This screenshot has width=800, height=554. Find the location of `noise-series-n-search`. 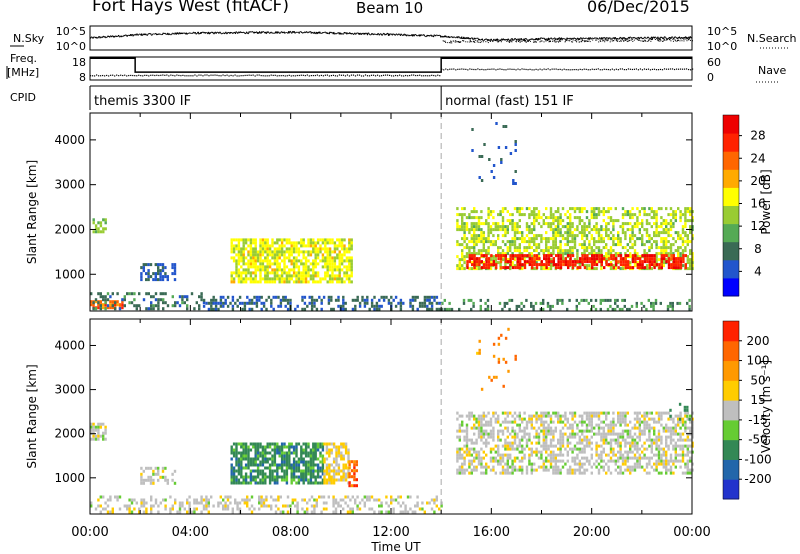

noise-series-n-search is located at coordinates (567, 41).